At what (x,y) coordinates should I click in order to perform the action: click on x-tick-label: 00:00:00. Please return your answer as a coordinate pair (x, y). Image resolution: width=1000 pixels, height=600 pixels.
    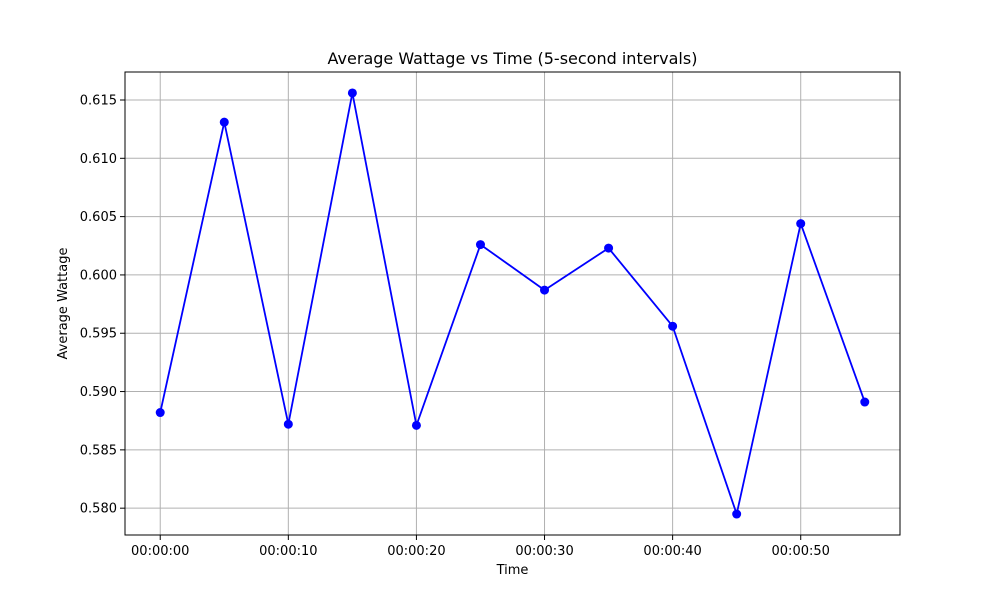
    Looking at the image, I should click on (160, 551).